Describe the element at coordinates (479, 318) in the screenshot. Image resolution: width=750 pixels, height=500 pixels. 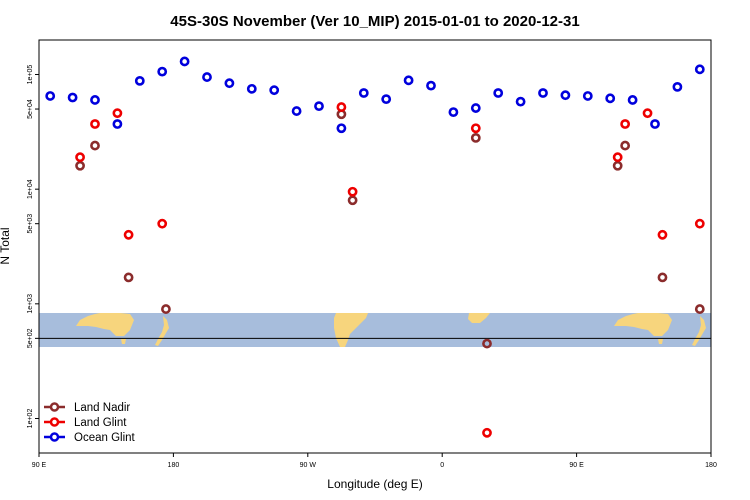
I see `landmass-africa` at that location.